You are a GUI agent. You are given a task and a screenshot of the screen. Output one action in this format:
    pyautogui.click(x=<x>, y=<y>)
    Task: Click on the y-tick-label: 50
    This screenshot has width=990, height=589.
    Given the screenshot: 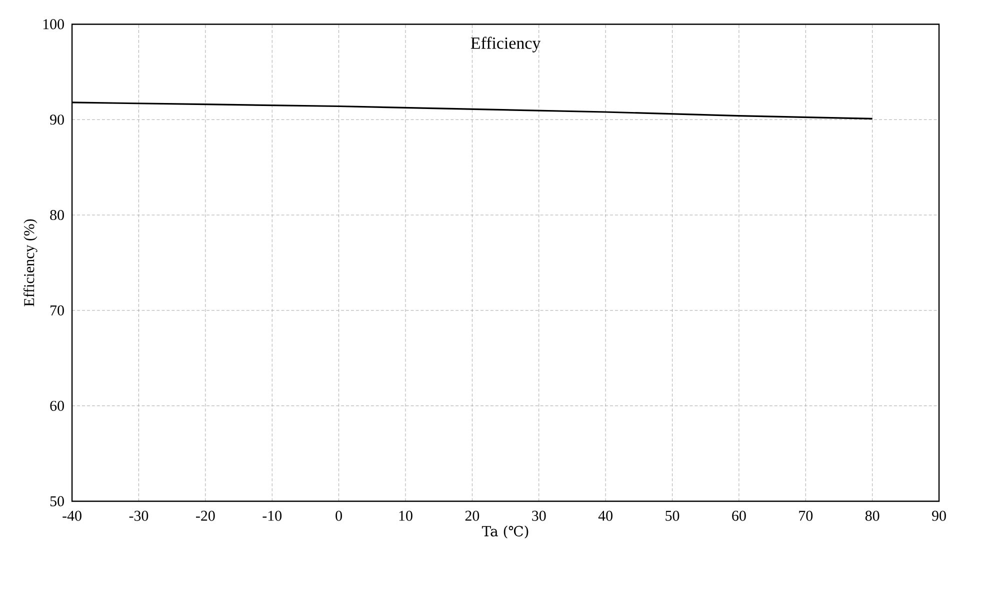 What is the action you would take?
    pyautogui.click(x=57, y=501)
    